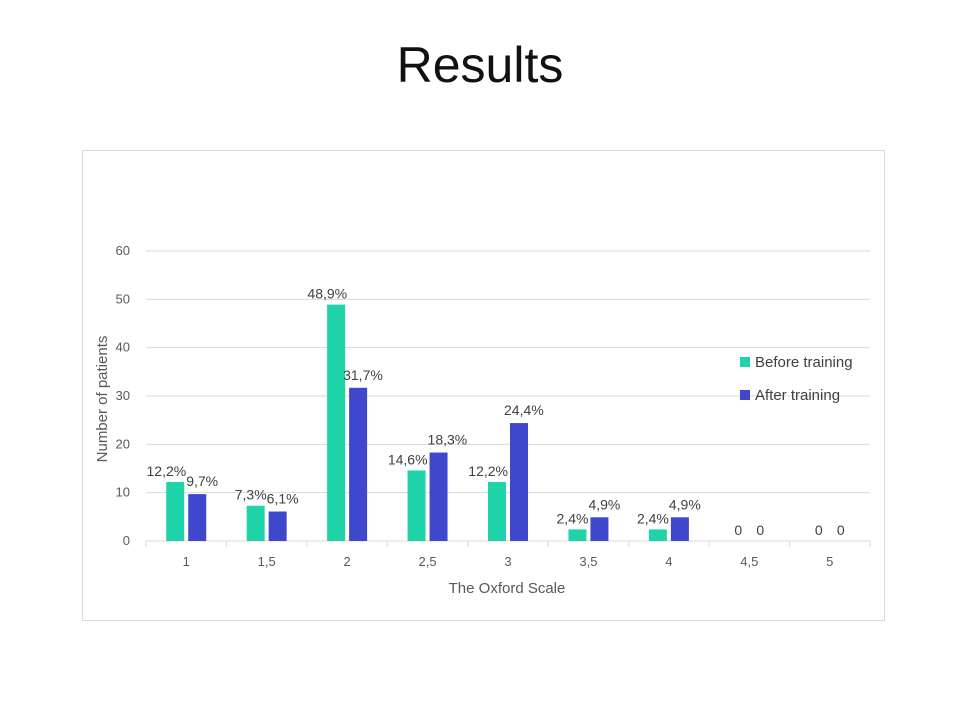 This screenshot has width=960, height=720. Describe the element at coordinates (251, 495) in the screenshot. I see `data-label-before: 7,3%` at that location.